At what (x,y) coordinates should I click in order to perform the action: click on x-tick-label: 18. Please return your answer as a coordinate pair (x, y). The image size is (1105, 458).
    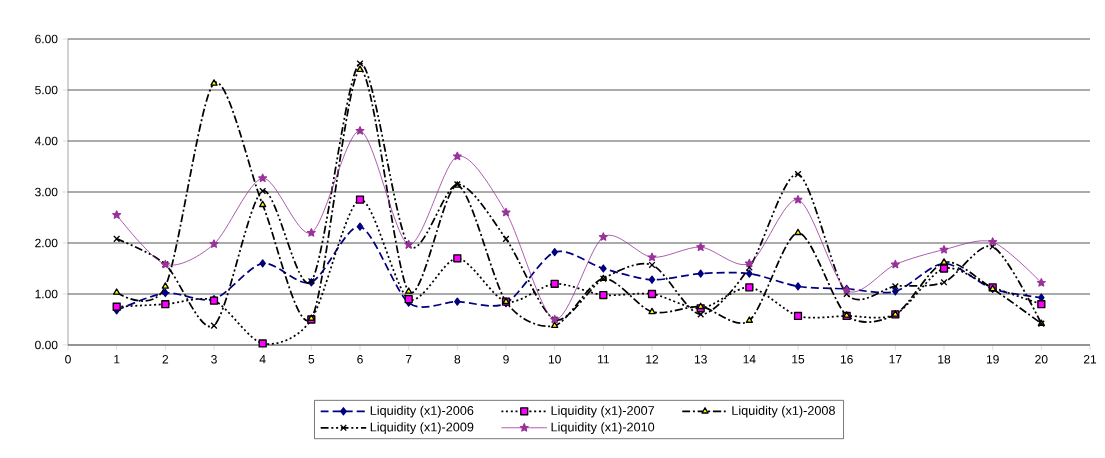
    Looking at the image, I should click on (944, 359).